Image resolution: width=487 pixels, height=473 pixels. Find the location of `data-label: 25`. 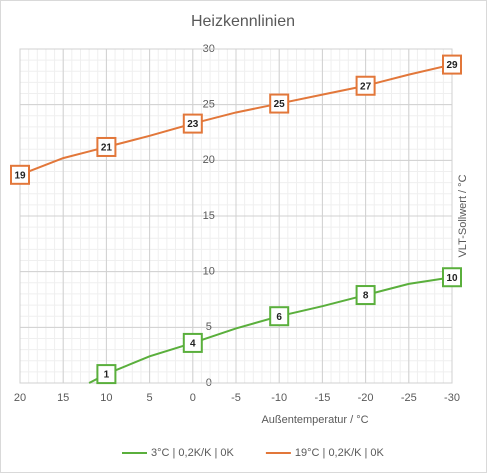

data-label: 25 is located at coordinates (280, 104).